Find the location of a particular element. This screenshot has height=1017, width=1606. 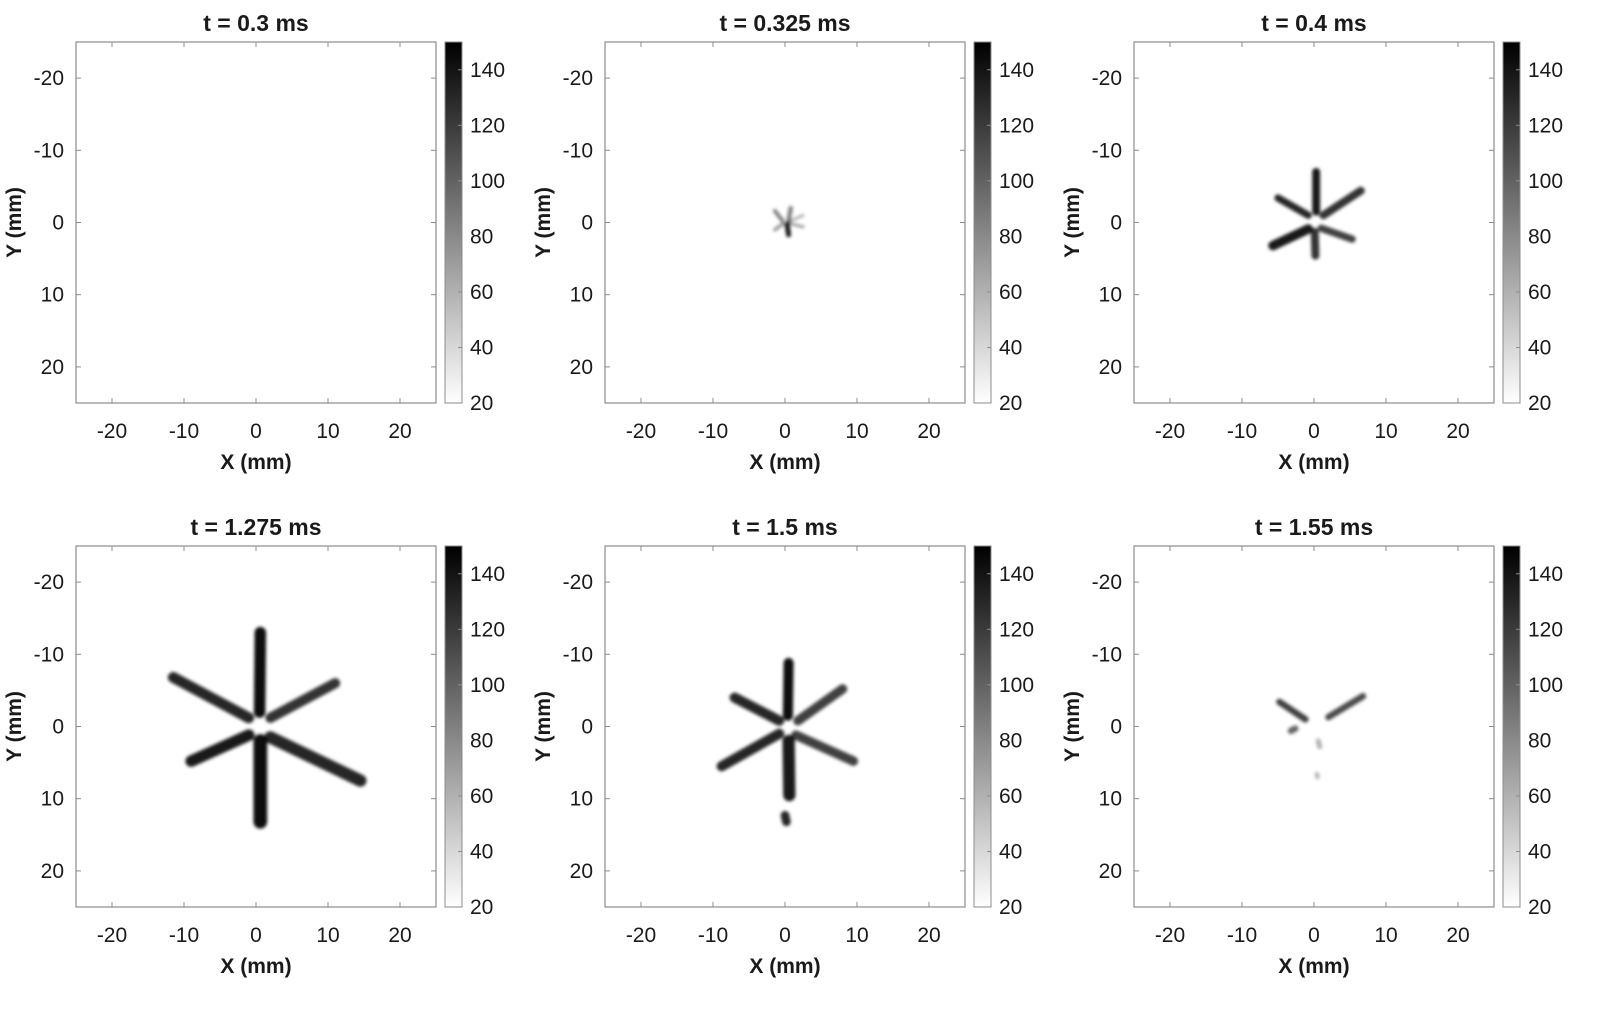

panel-title: t = 0.3 ms is located at coordinates (255, 23).